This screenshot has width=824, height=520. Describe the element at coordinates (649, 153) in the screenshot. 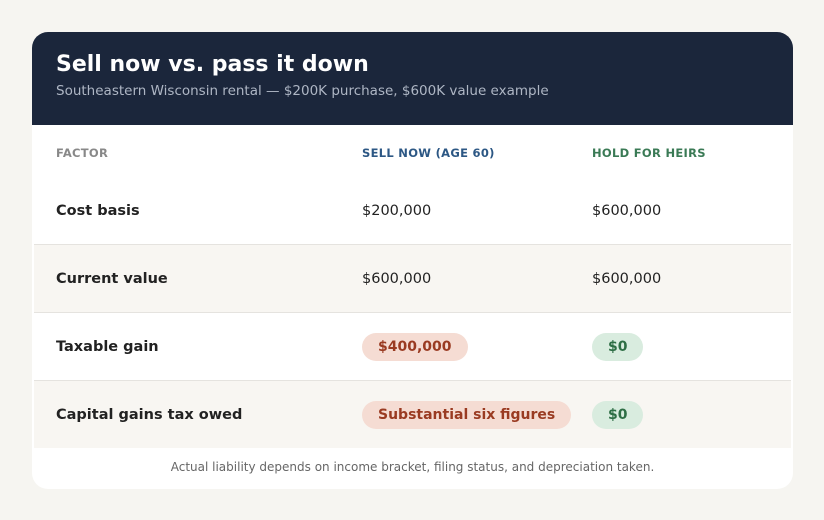

I see `column-header: HOLD FOR HEIRS` at that location.